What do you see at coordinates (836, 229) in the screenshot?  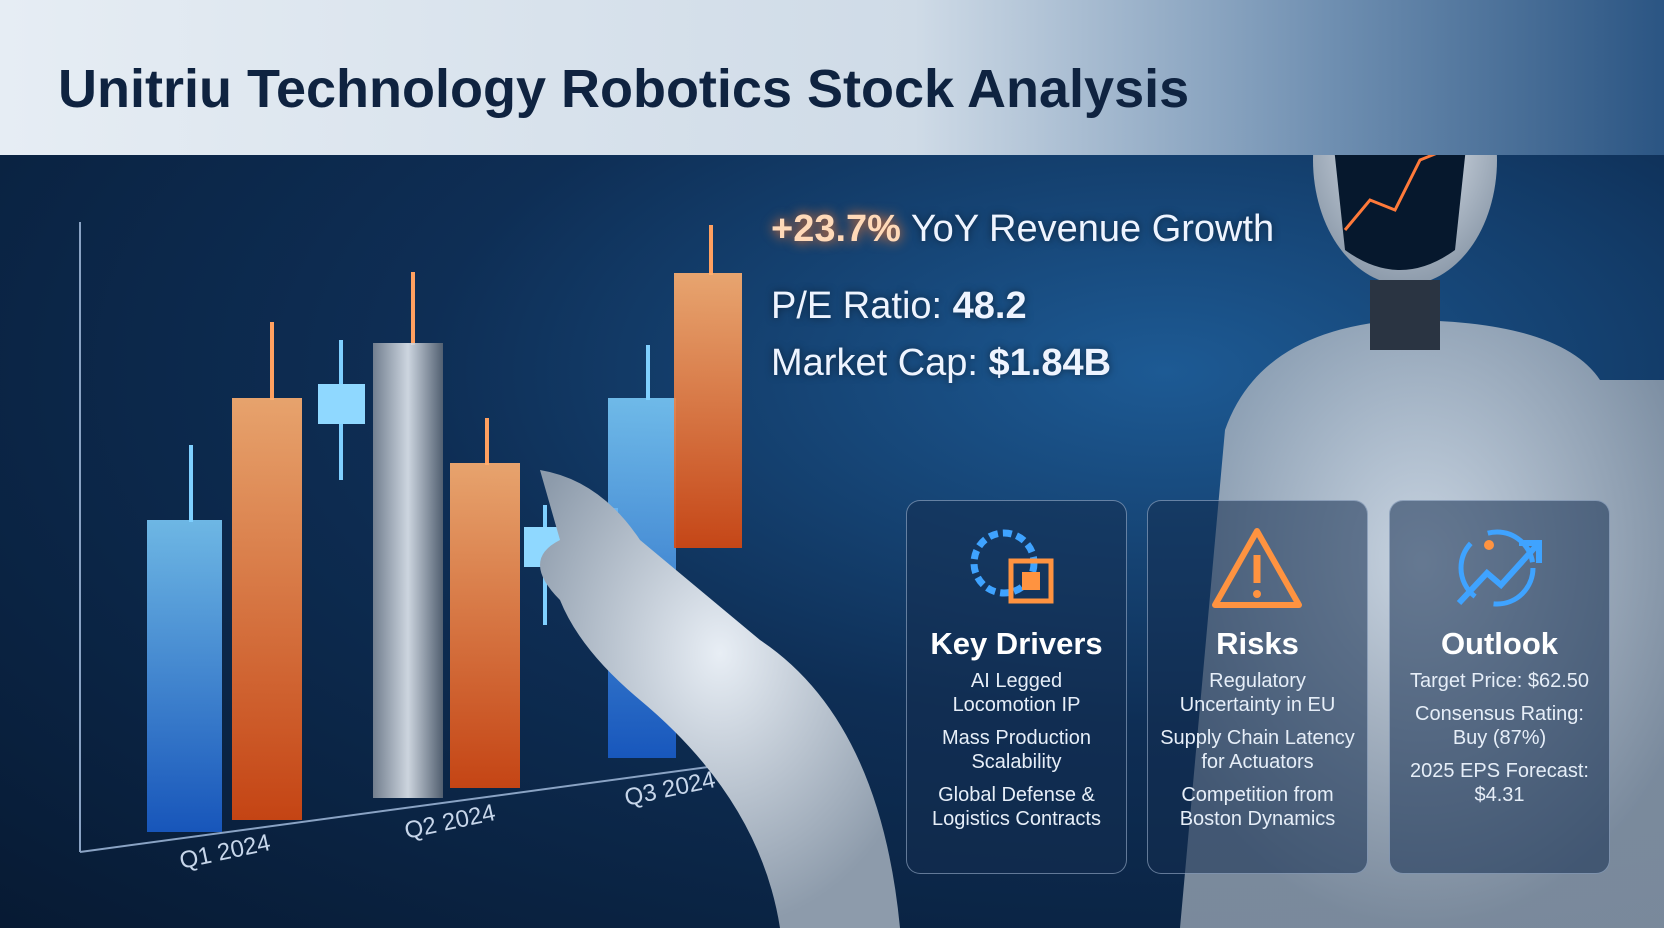 I see `metric-value: +23.7%` at bounding box center [836, 229].